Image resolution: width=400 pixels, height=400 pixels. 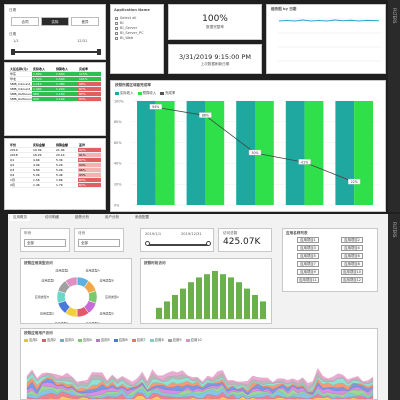 What do you see at coordinates (89, 150) in the screenshot?
I see `td: 92%` at bounding box center [89, 150].